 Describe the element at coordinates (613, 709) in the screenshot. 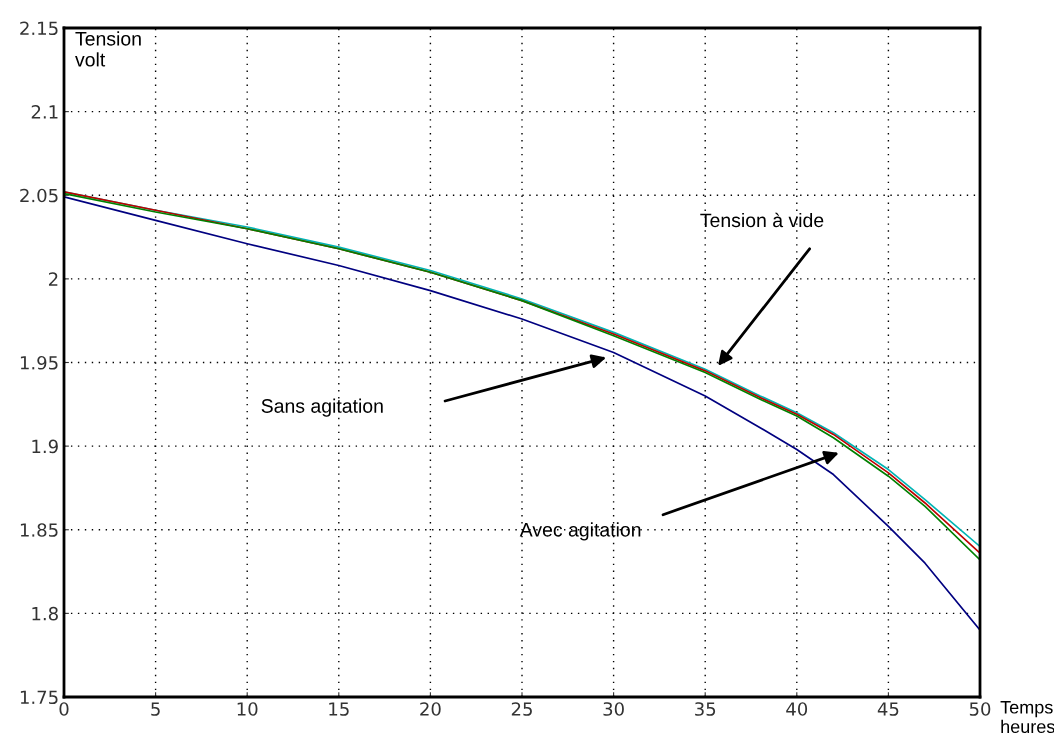

I see `x-tick-label: 30` at that location.